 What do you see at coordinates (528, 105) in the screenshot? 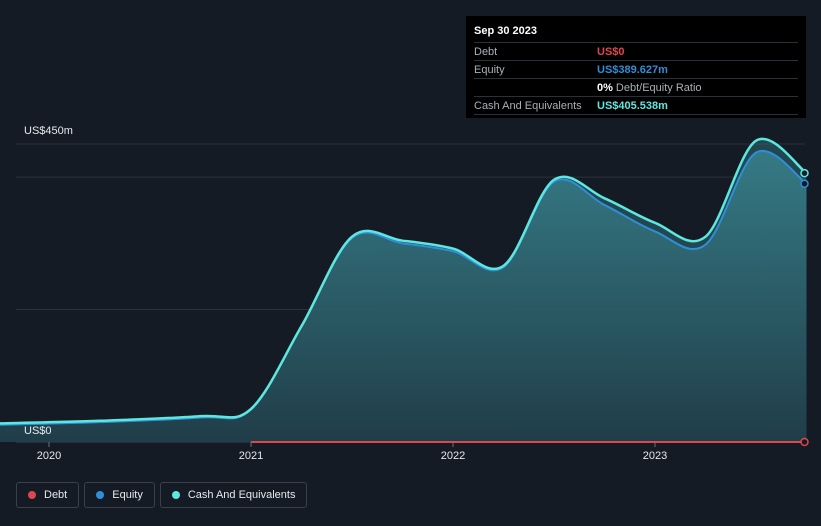
I see `tooltip-label: Cash And Equivalents` at bounding box center [528, 105].